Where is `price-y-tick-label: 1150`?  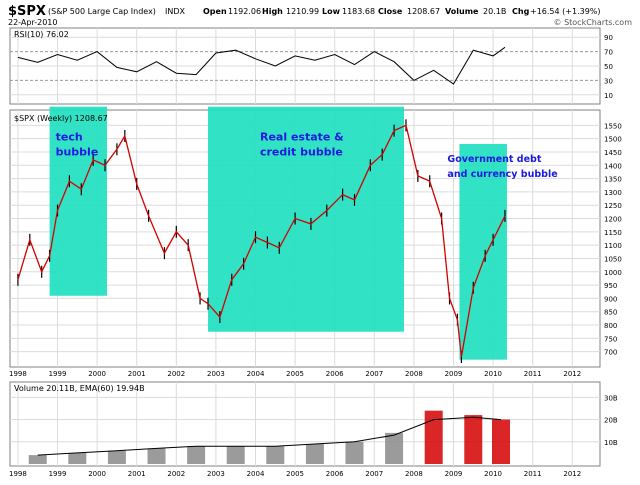
price-y-tick-label: 1150 is located at coordinates (613, 233).